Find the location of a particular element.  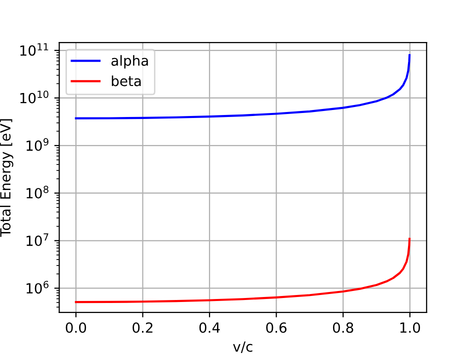

x-tick-label: 0.2 is located at coordinates (142, 327).